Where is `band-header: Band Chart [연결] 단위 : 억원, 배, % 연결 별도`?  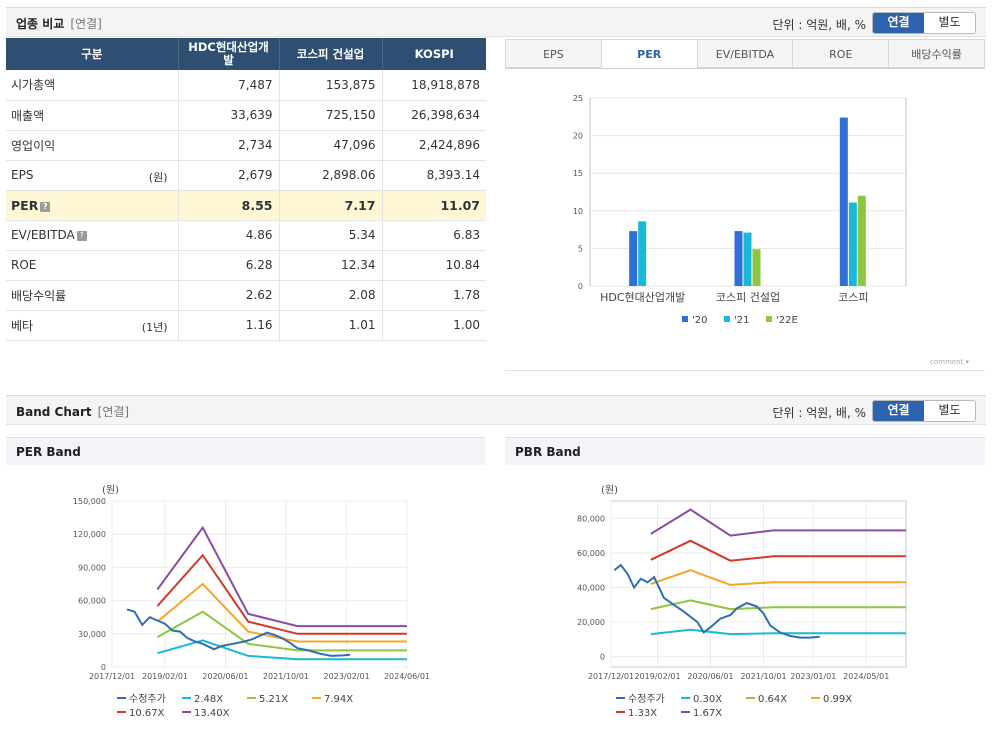 band-header: Band Chart [연결] 단위 : 억원, 배, % 연결 별도 is located at coordinates (496, 410).